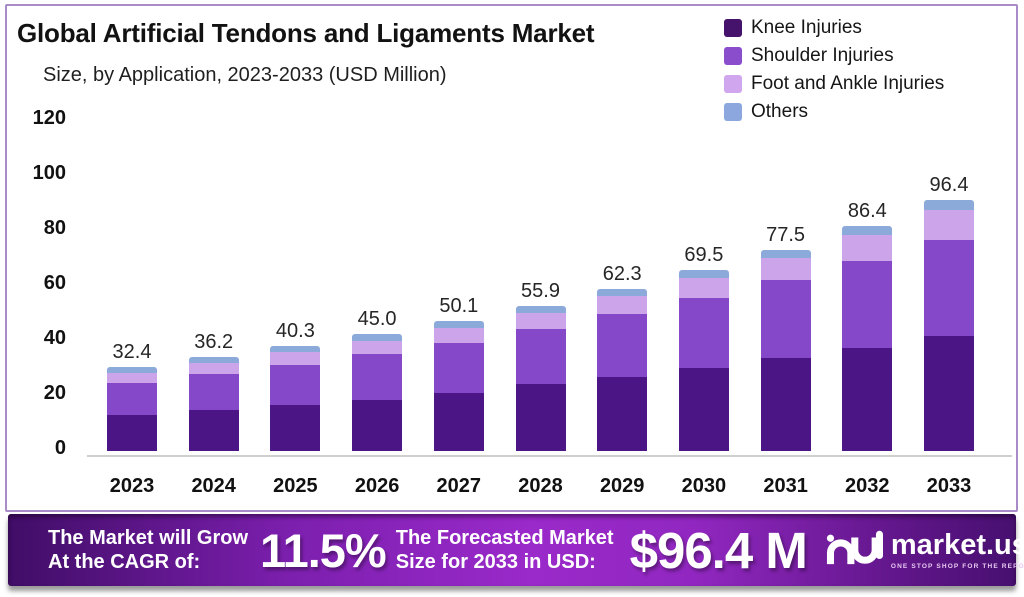 The image size is (1024, 597). Describe the element at coordinates (124, 562) in the screenshot. I see `cagr-label-line2: At the CAGR of:` at that location.